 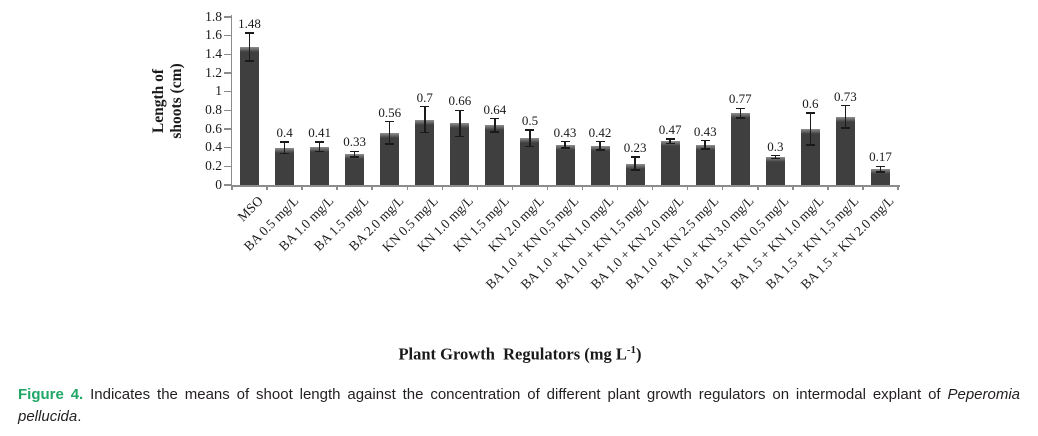 What do you see at coordinates (176, 101) in the screenshot?
I see `y-axis-title-line2: shoots (cm)` at bounding box center [176, 101].